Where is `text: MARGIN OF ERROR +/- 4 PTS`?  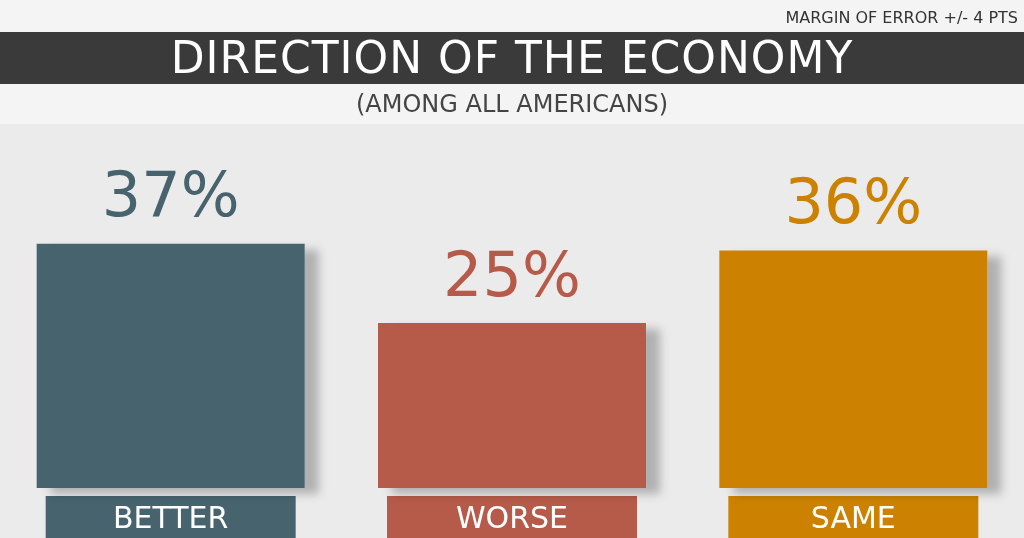 text: MARGIN OF ERROR +/- 4 PTS is located at coordinates (901, 17).